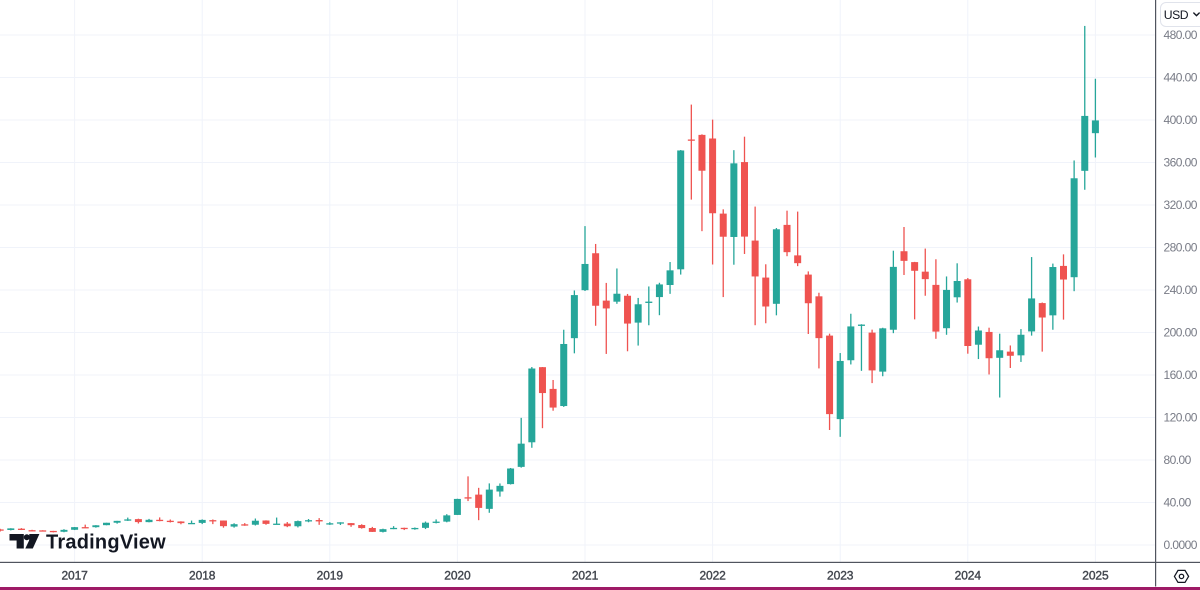 This screenshot has height=590, width=1200. I want to click on svg-text: 2022, so click(712, 576).